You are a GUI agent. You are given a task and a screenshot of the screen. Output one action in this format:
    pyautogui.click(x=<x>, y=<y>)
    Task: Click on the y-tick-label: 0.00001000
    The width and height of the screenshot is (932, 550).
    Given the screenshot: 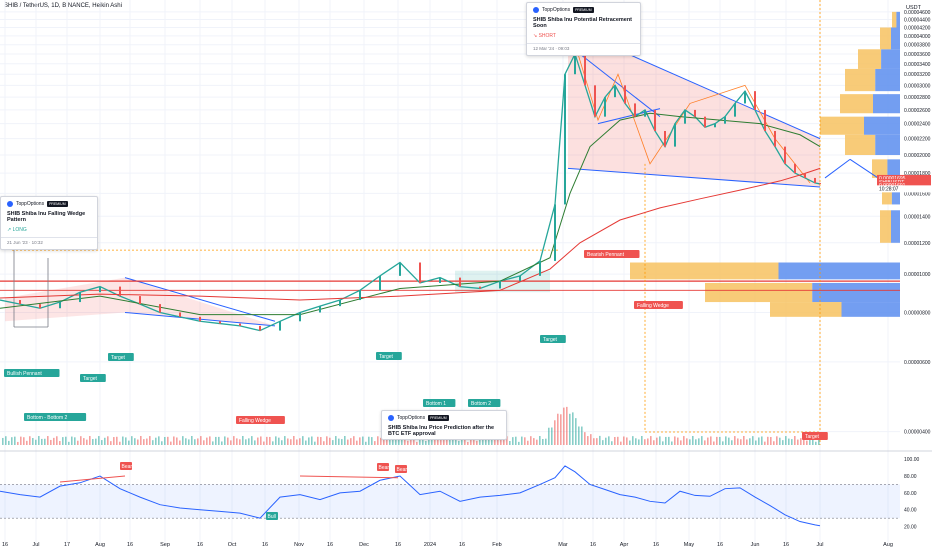 What is the action you would take?
    pyautogui.click(x=917, y=275)
    